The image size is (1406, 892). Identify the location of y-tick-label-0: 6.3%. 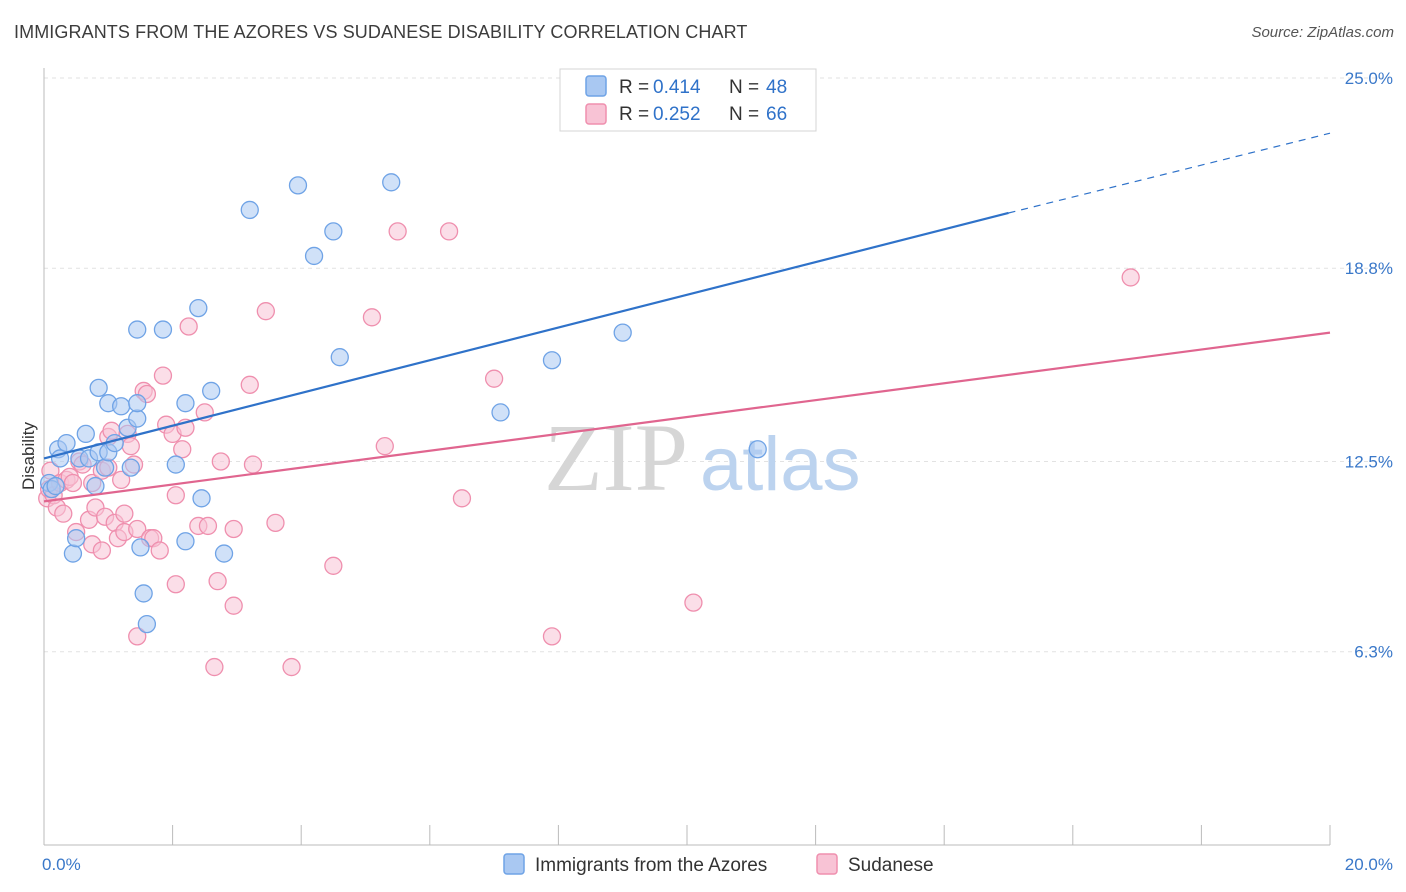
(1373, 652).